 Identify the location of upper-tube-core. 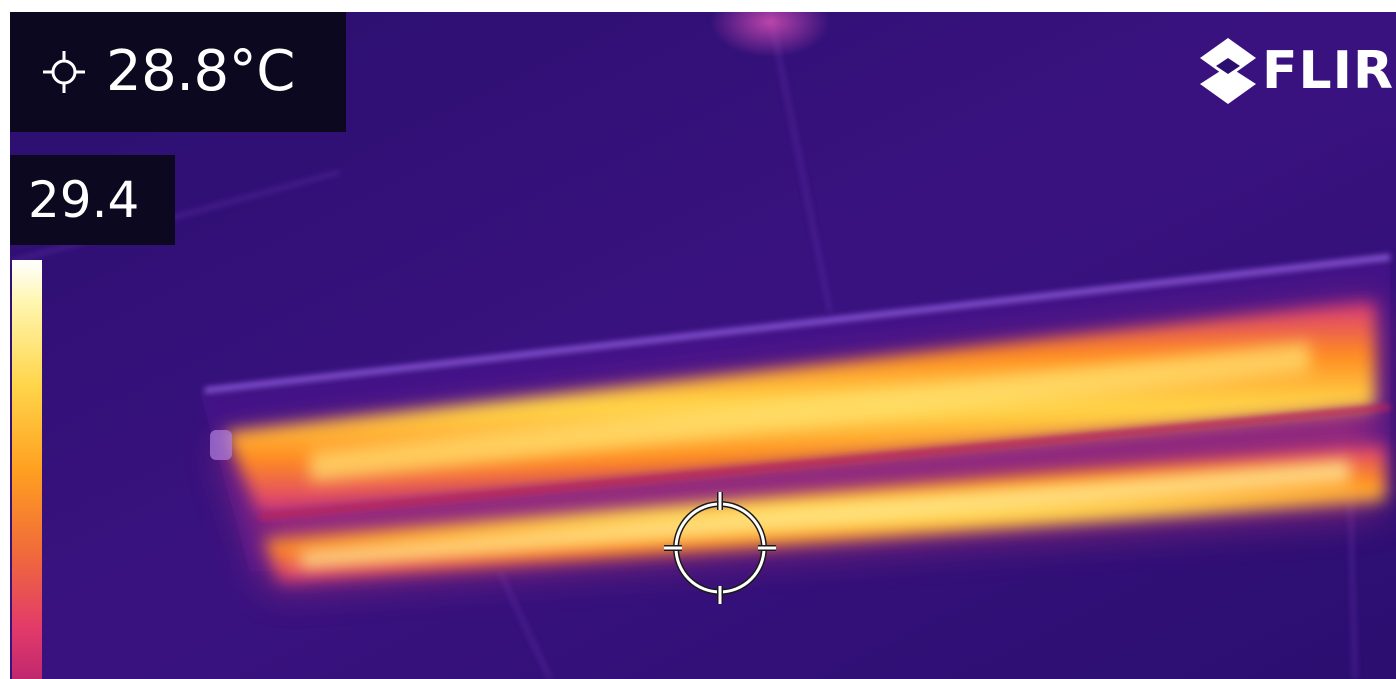
(810, 412).